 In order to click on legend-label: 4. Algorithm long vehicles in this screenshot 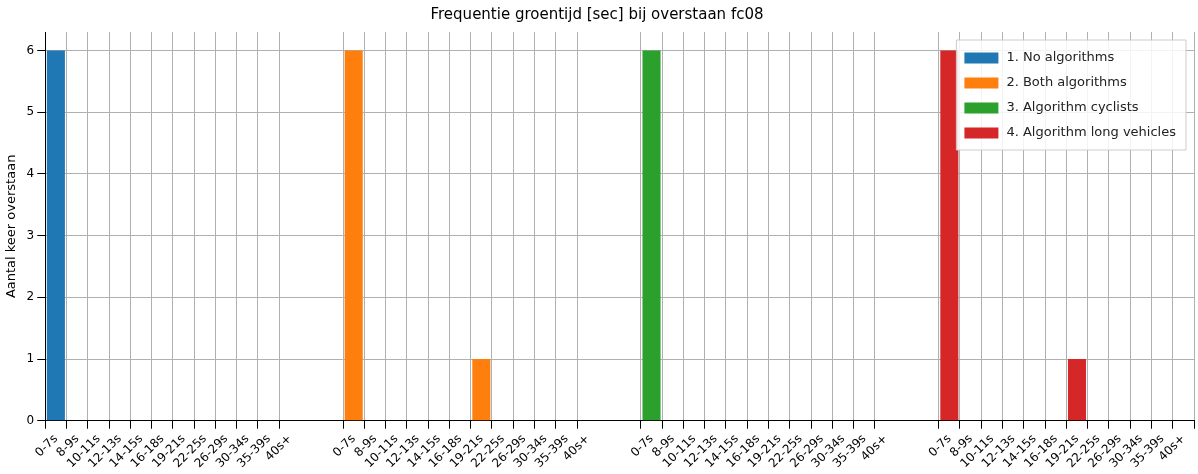, I will do `click(1091, 131)`.